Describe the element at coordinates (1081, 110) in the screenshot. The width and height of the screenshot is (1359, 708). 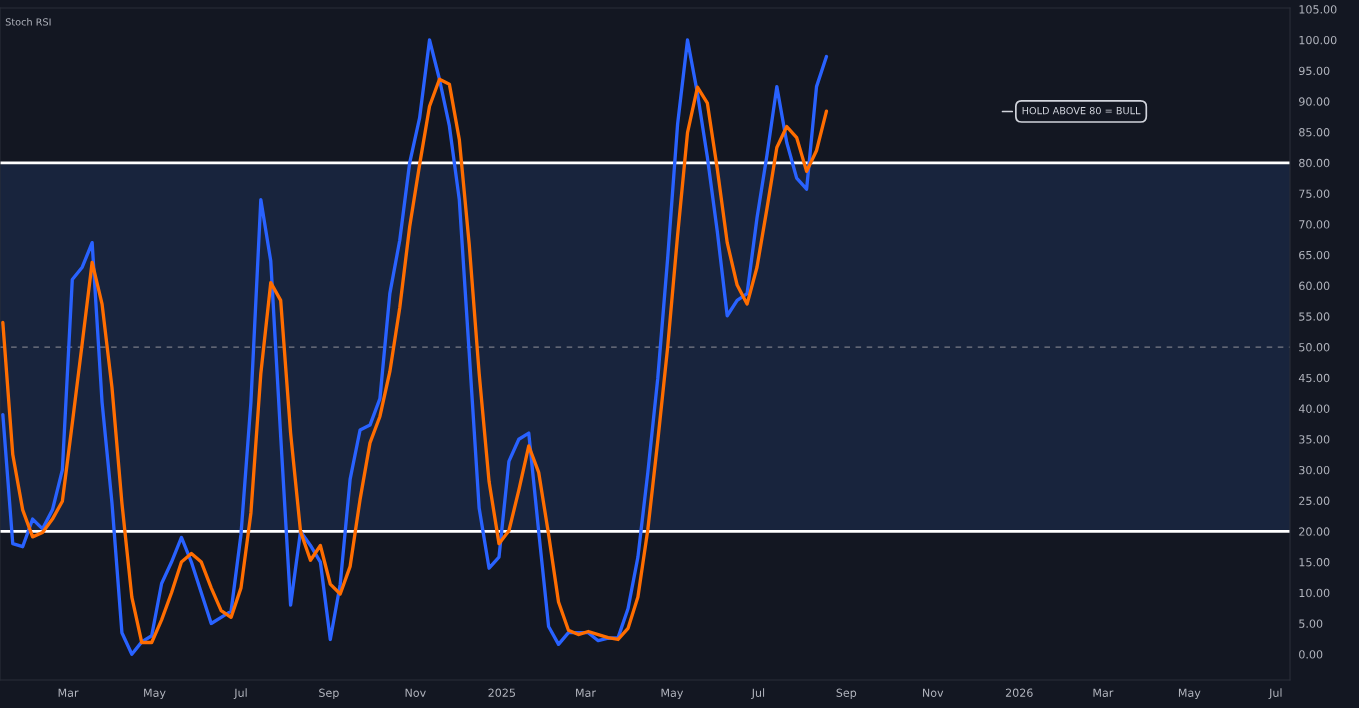
I see `annotation: HOLD ABOVE 80 = BULL` at that location.